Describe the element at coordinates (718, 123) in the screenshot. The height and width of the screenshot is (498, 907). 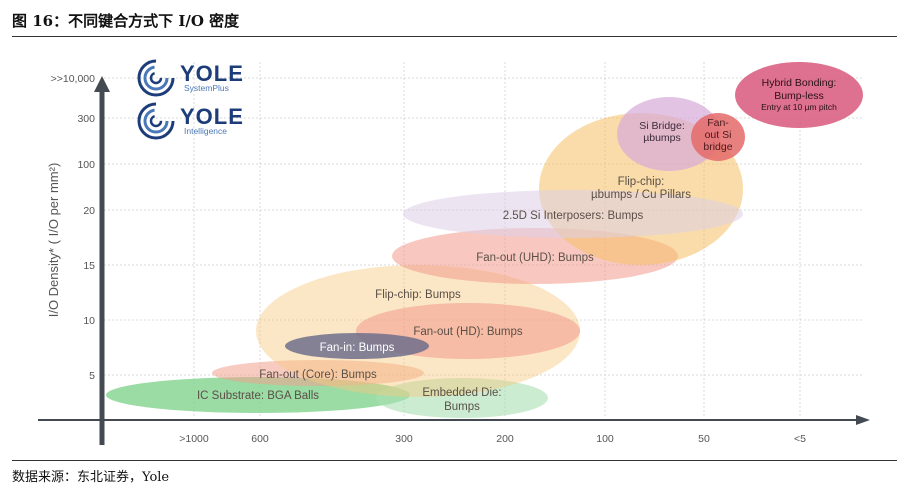
I see `label-fan-out-si-bridge-0: Fan-` at that location.